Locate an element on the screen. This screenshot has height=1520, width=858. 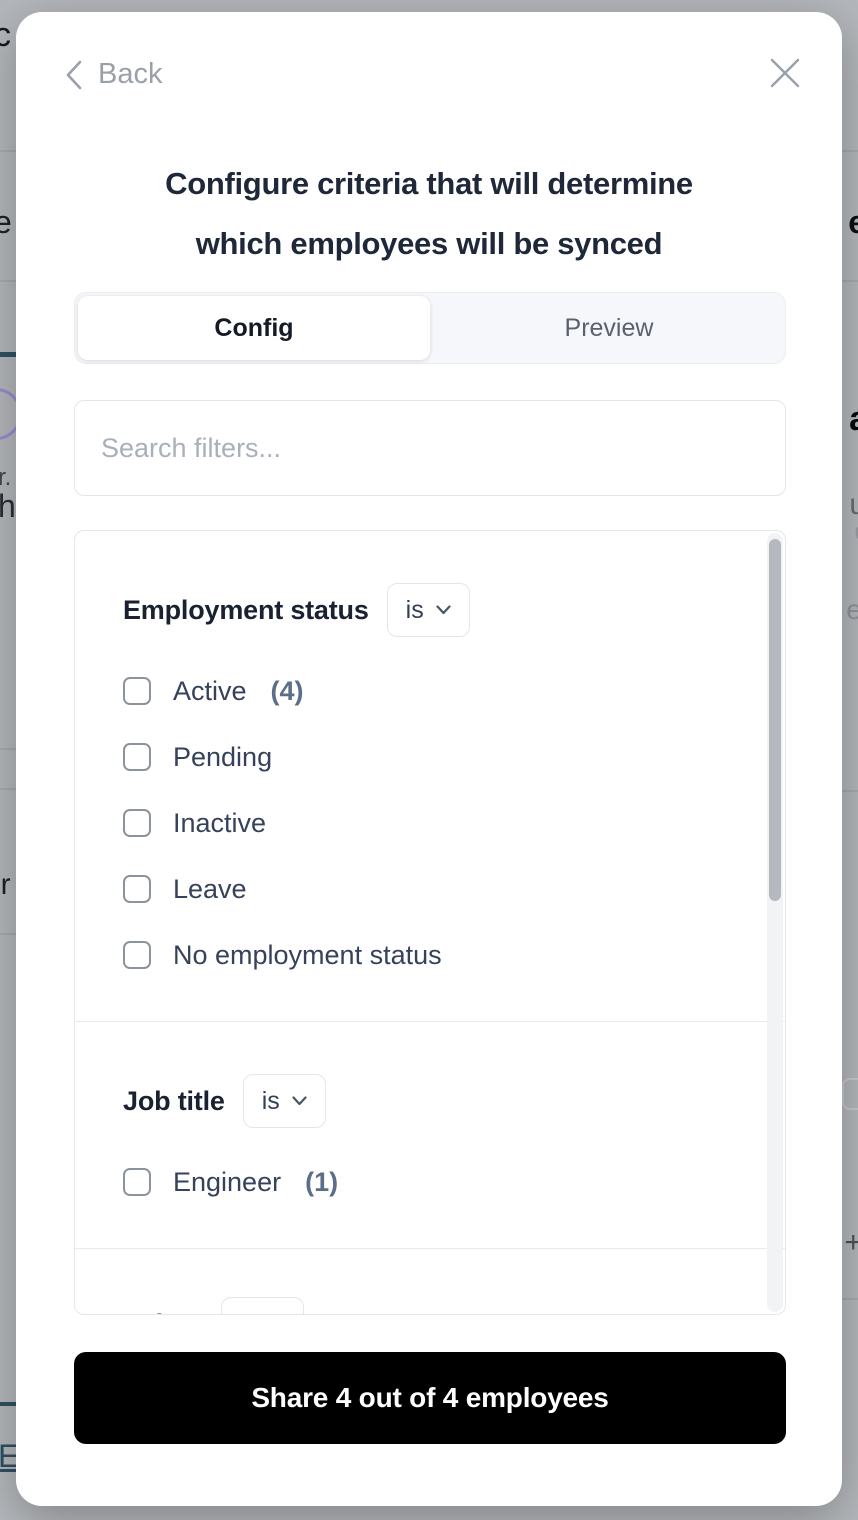
filter-name: Employment status is located at coordinates (246, 609).